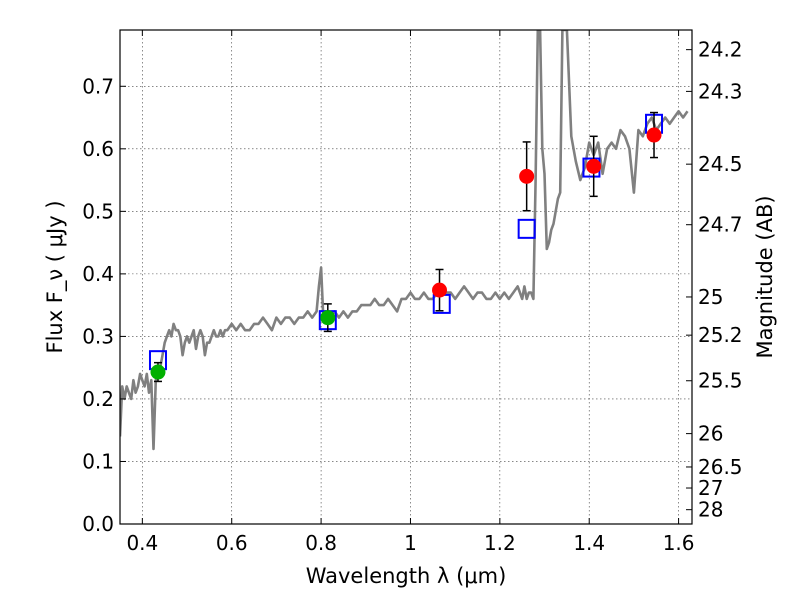 Image resolution: width=800 pixels, height=600 pixels. What do you see at coordinates (406, 576) in the screenshot?
I see `x-axis-label: Wavelength λ (μm)` at bounding box center [406, 576].